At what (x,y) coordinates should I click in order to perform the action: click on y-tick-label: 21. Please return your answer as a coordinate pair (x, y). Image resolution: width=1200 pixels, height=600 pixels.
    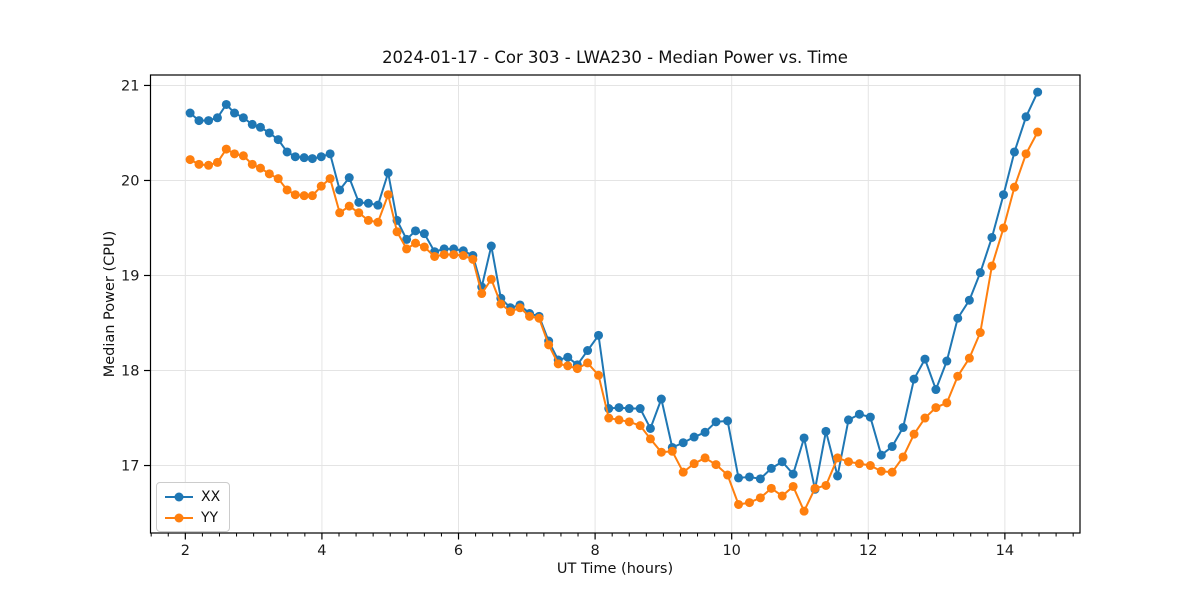
    Looking at the image, I should click on (130, 86).